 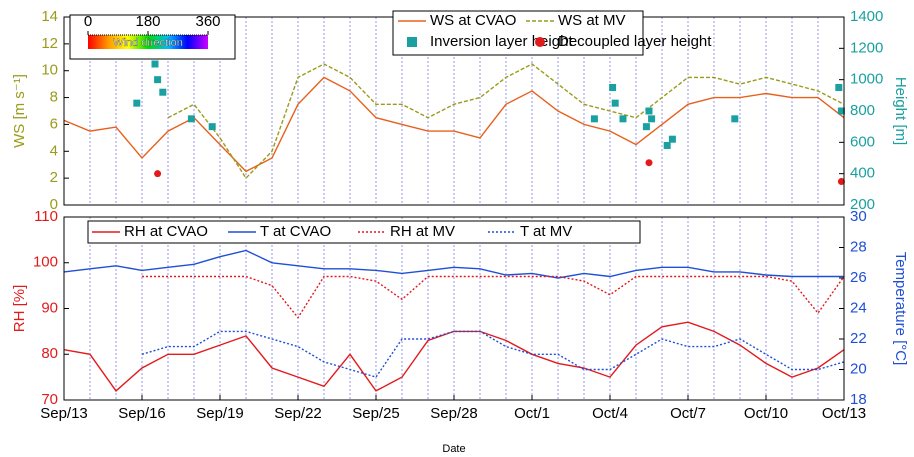 What do you see at coordinates (220, 413) in the screenshot?
I see `x-tick-label: Sep/19` at bounding box center [220, 413].